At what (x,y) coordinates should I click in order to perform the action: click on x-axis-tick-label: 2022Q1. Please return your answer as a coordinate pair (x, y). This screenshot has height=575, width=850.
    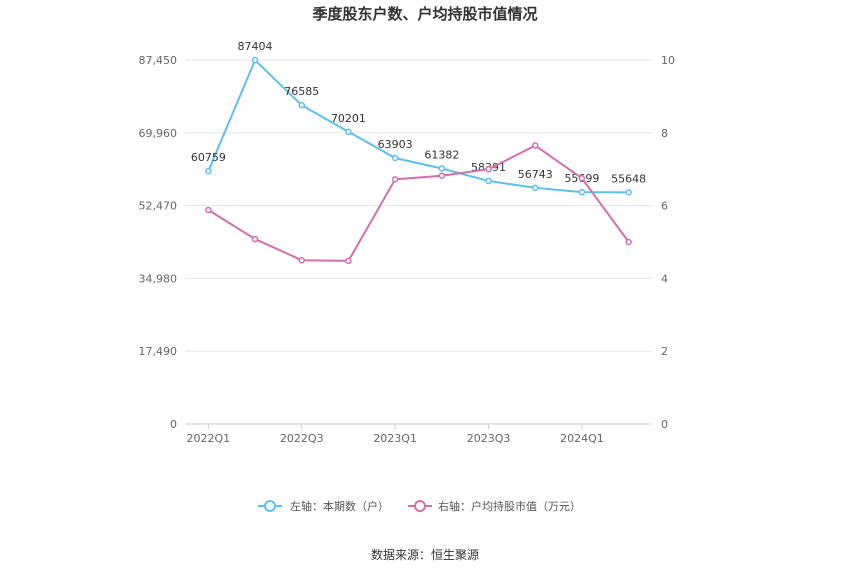
    Looking at the image, I should click on (209, 438).